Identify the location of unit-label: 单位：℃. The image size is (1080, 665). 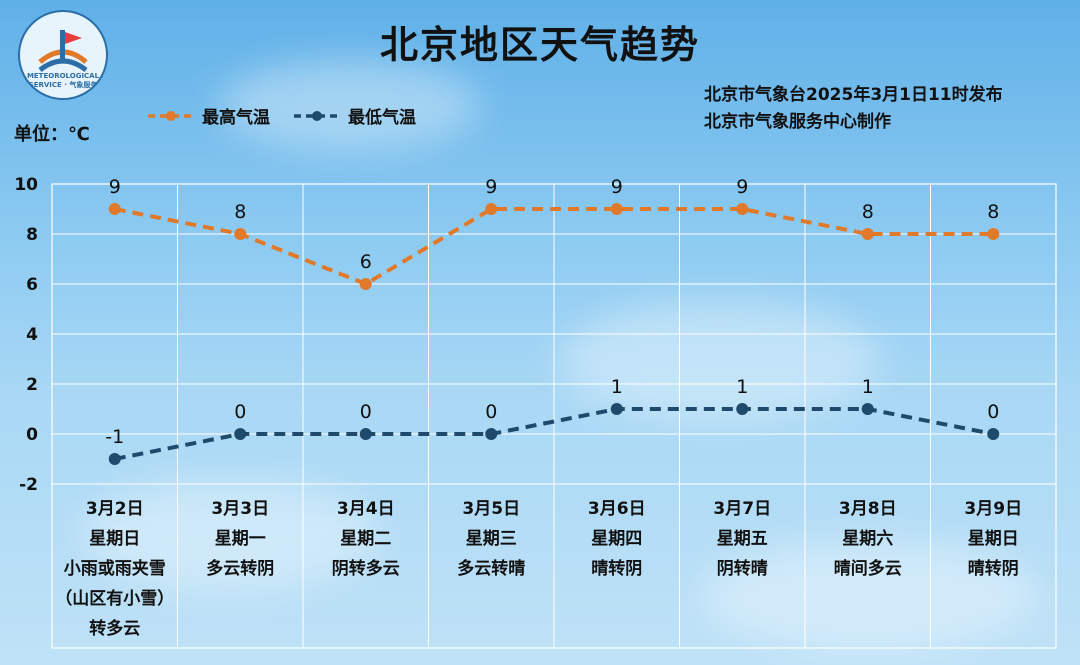
(52, 134).